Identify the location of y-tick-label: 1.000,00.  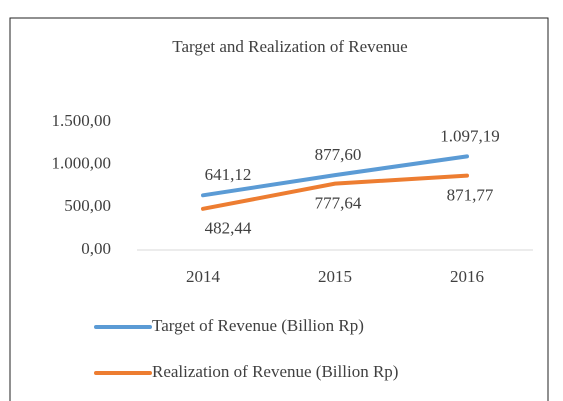
(82, 163).